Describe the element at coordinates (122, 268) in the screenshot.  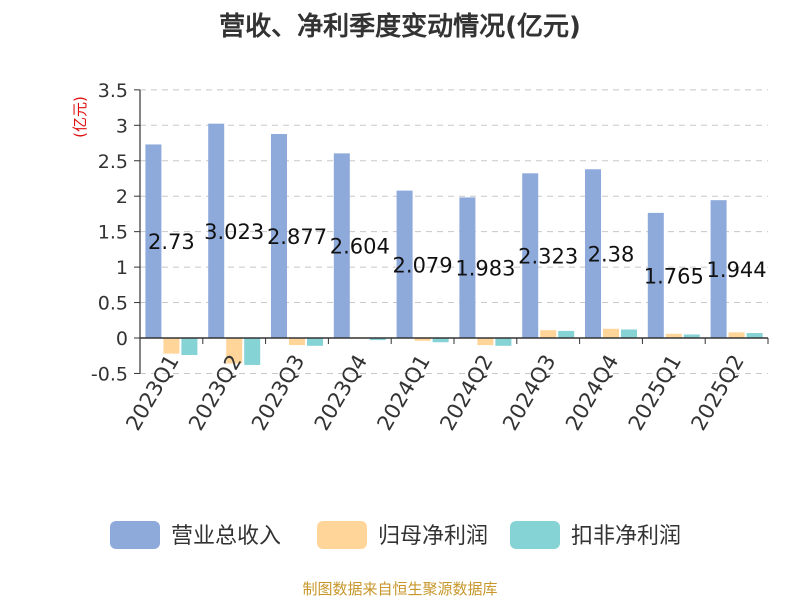
I see `y-tick-label: 1` at that location.